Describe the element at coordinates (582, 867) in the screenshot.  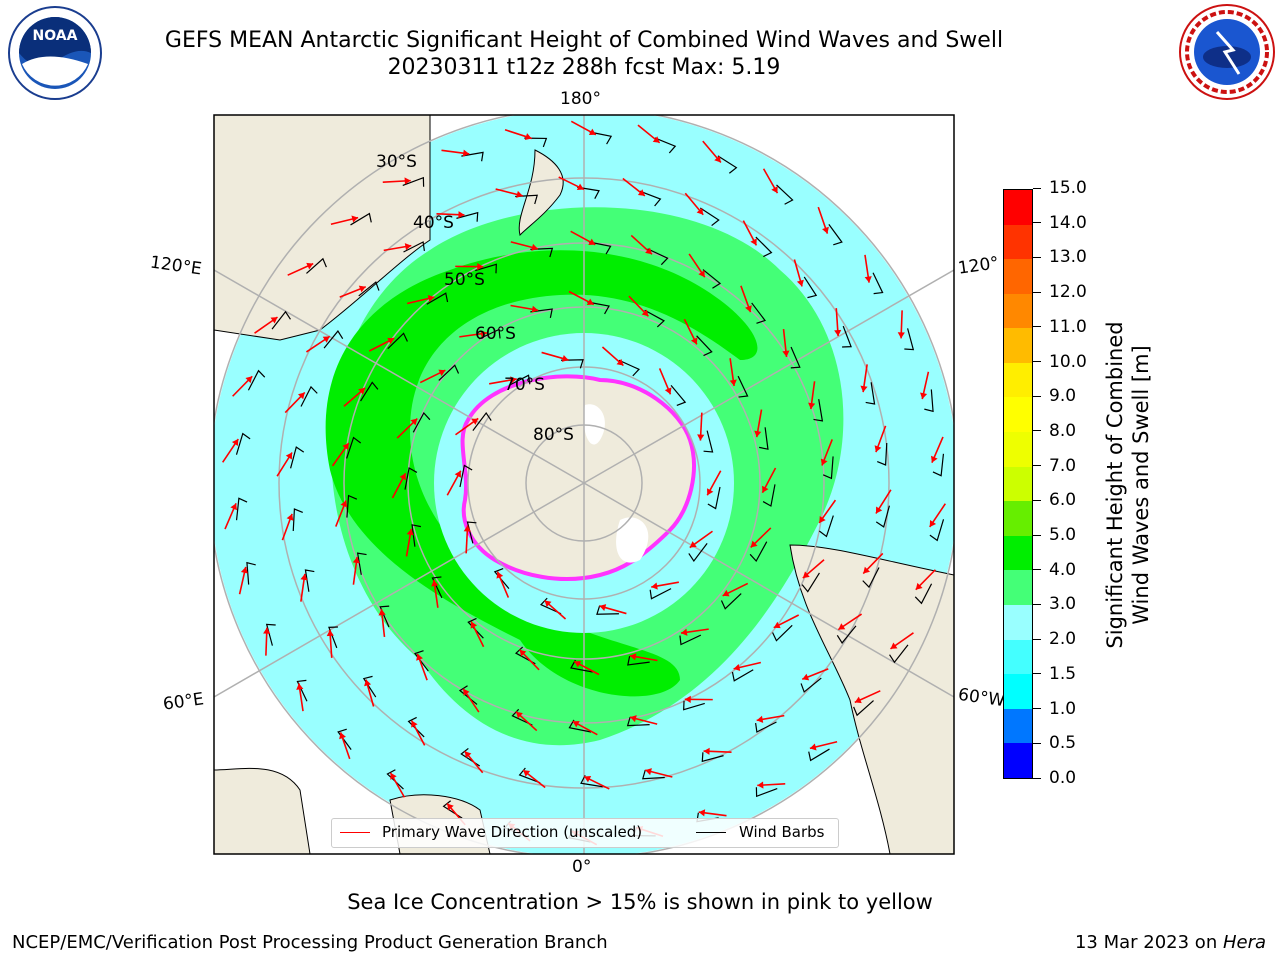
I see `lon-label-0: 0°` at that location.